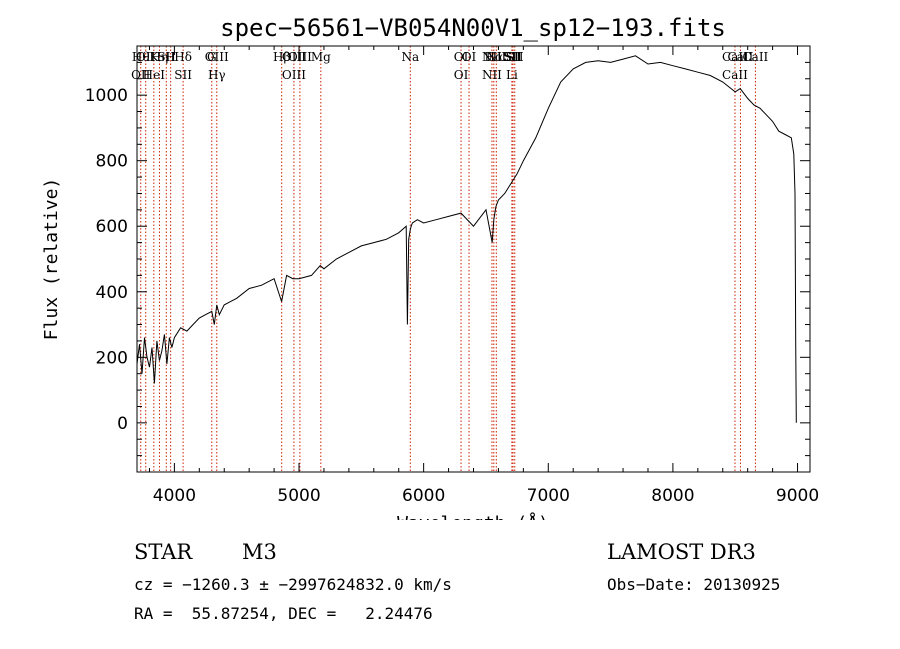 The width and height of the screenshot is (900, 649). I want to click on survey-name: LAMOST DR3, so click(681, 552).